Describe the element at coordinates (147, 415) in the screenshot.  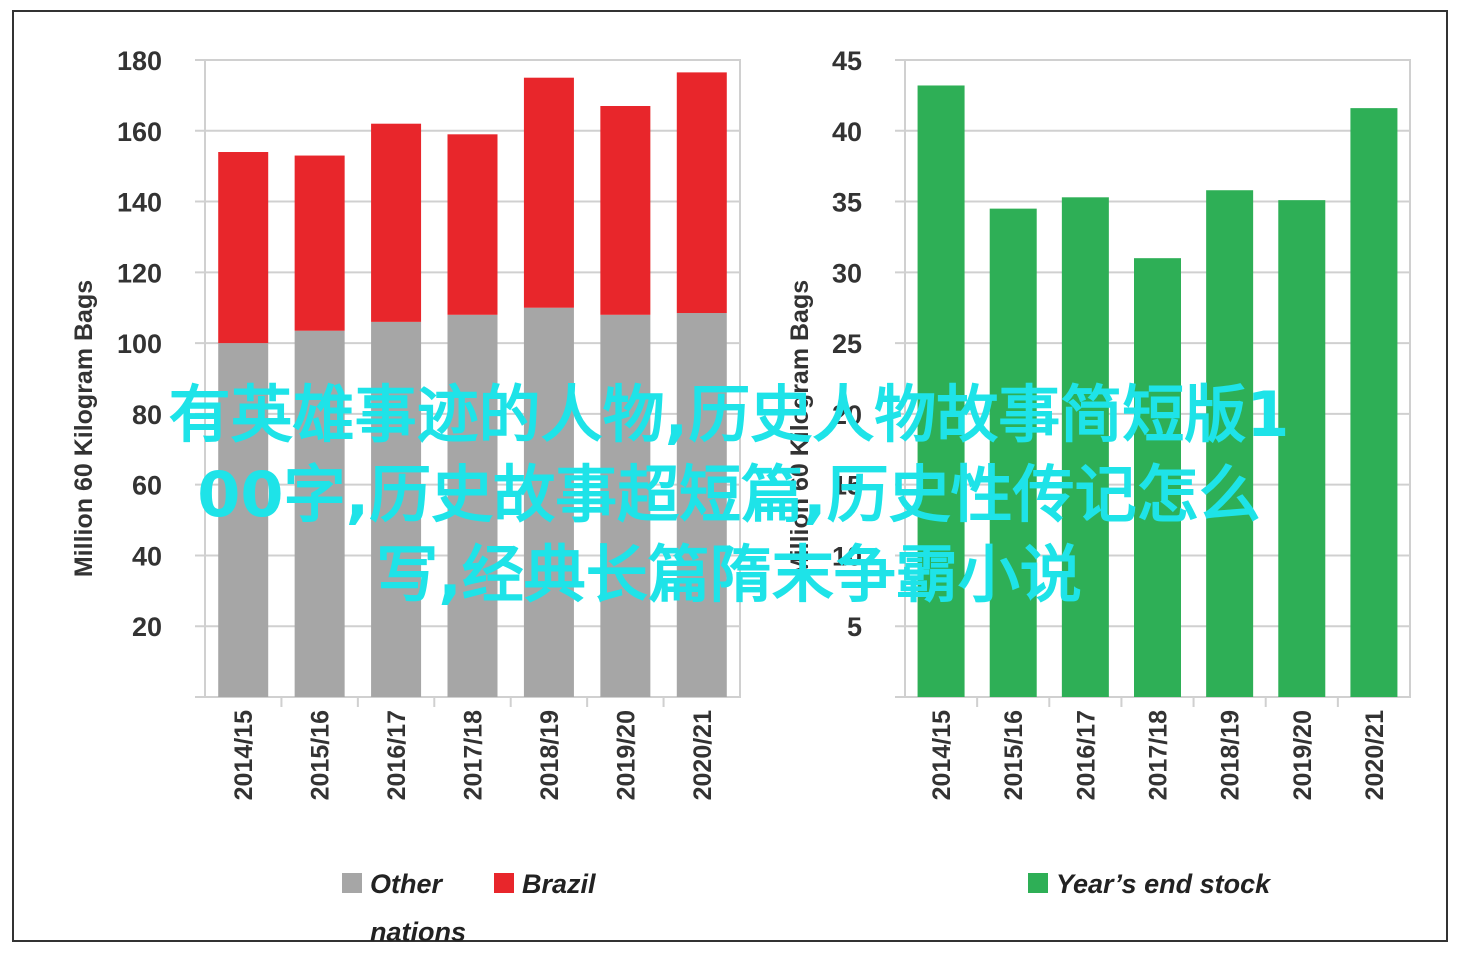
I see `left-y-tick-label: 80` at that location.